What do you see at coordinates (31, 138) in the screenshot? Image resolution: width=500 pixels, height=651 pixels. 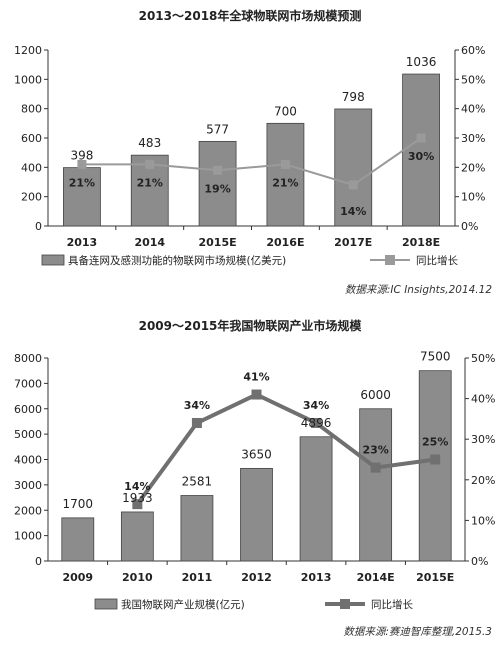 I see `y-tick-label: 600` at bounding box center [31, 138].